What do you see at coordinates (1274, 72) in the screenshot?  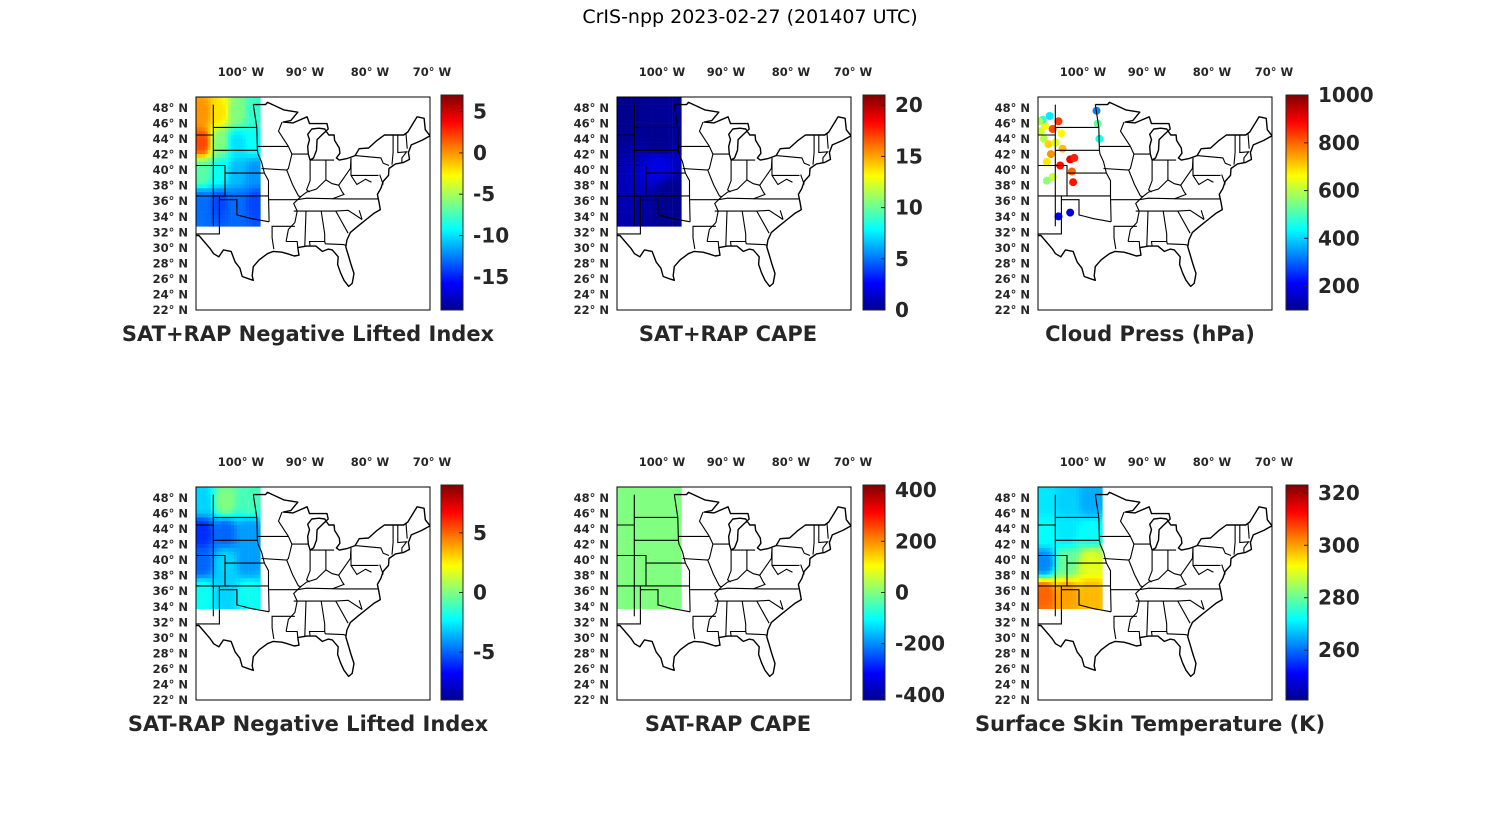 I see `lon-tick-label: 70° W` at bounding box center [1274, 72].